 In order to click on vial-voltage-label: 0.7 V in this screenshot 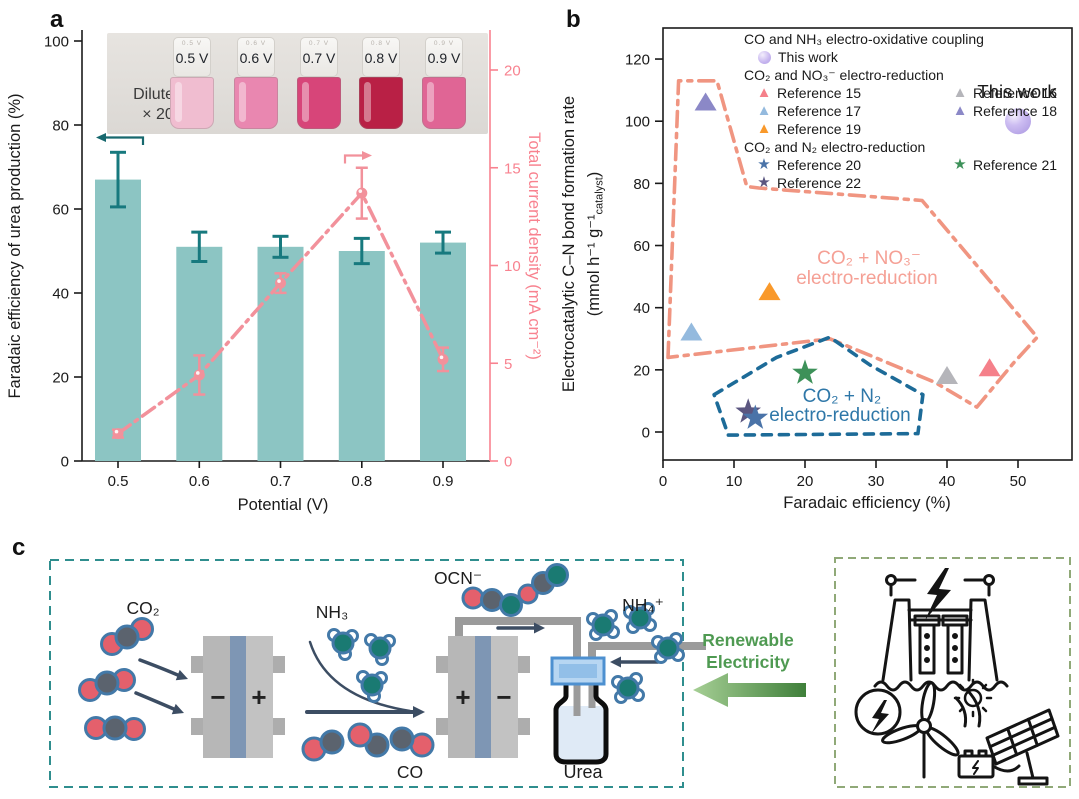, I will do `click(319, 58)`.